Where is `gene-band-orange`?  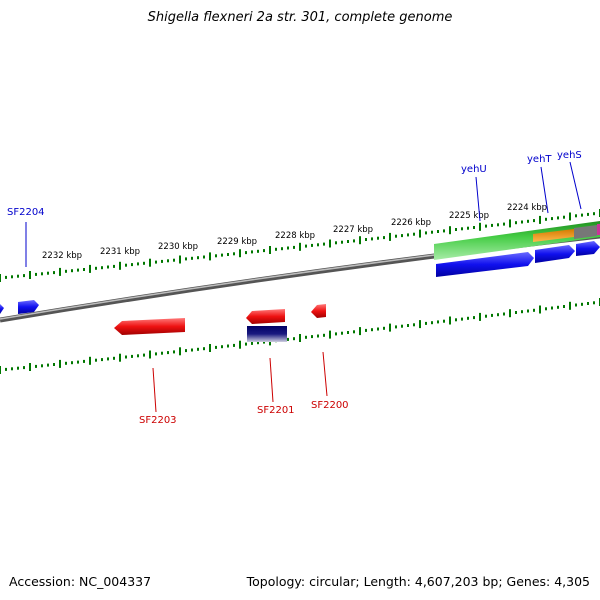 gene-band-orange is located at coordinates (553, 235).